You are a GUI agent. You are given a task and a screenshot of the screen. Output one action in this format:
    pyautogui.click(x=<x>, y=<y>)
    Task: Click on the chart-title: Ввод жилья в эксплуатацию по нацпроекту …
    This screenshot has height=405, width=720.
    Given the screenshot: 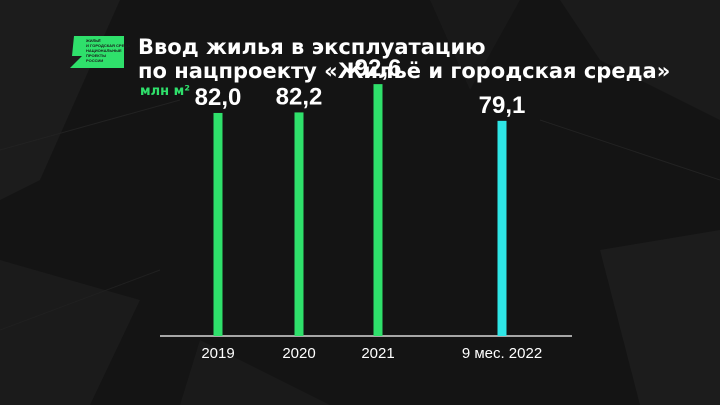 What is the action you would take?
    pyautogui.click(x=404, y=59)
    